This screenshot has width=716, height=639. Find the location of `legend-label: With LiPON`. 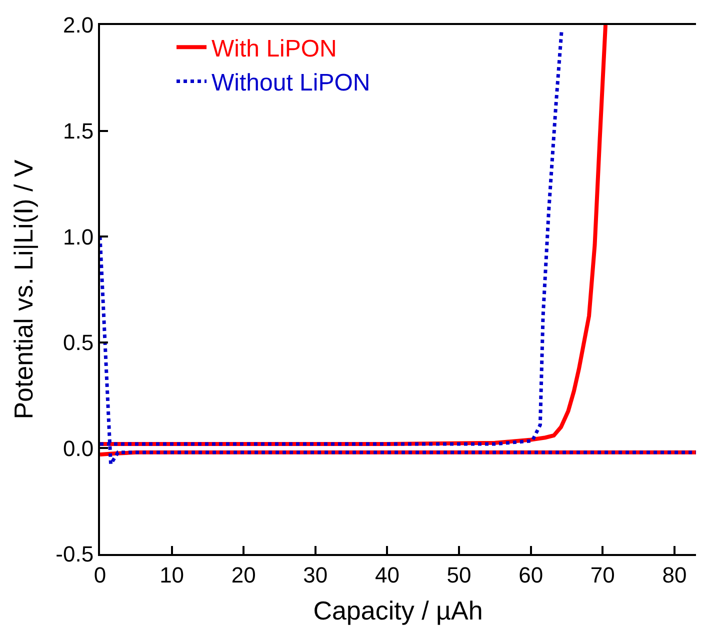

legend-label: With LiPON is located at coordinates (274, 48).